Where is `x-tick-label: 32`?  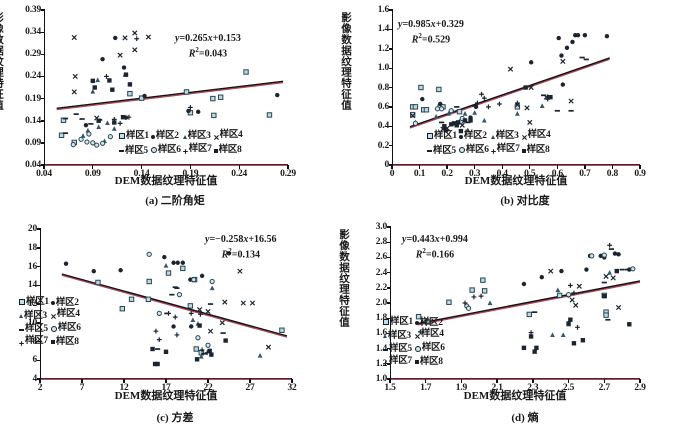 x-tick-label: 32 is located at coordinates (292, 388).